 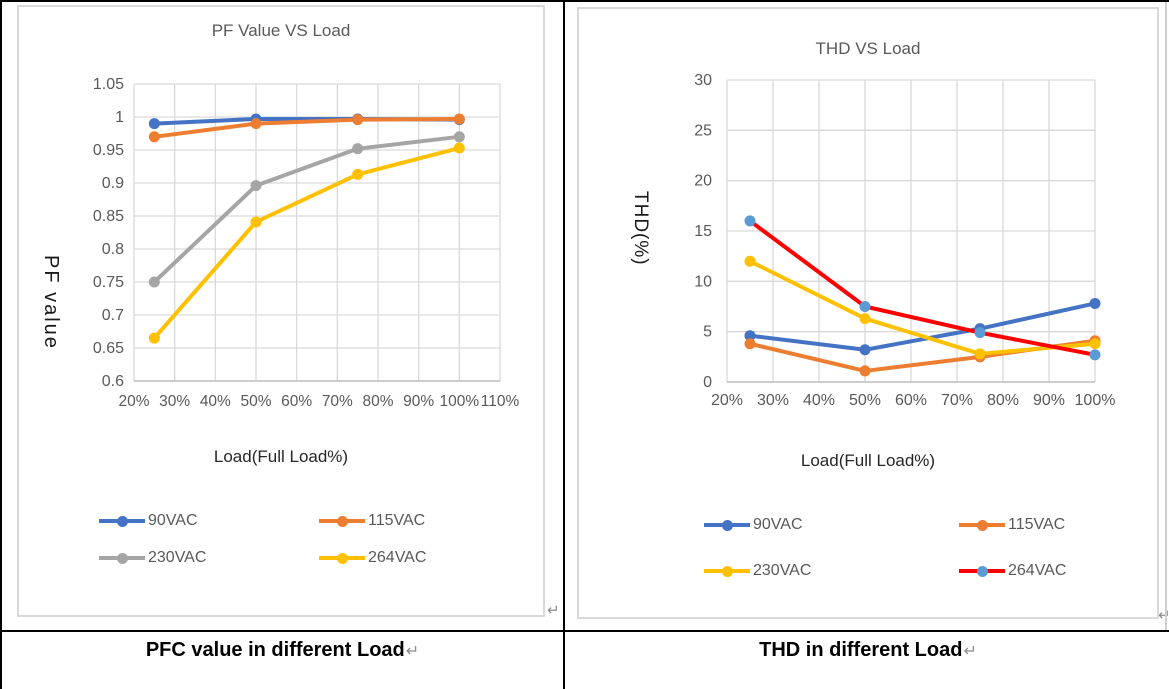 What do you see at coordinates (727, 400) in the screenshot?
I see `x-tick-label: 20%` at bounding box center [727, 400].